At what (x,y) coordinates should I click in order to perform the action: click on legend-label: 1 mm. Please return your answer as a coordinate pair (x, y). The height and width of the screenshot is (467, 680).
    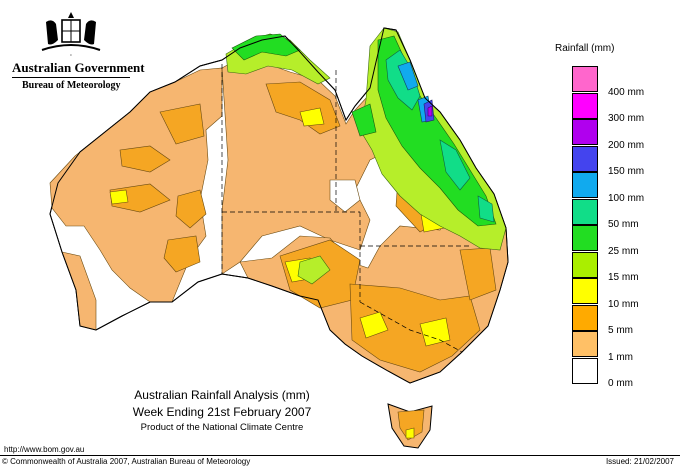
    Looking at the image, I should click on (620, 357).